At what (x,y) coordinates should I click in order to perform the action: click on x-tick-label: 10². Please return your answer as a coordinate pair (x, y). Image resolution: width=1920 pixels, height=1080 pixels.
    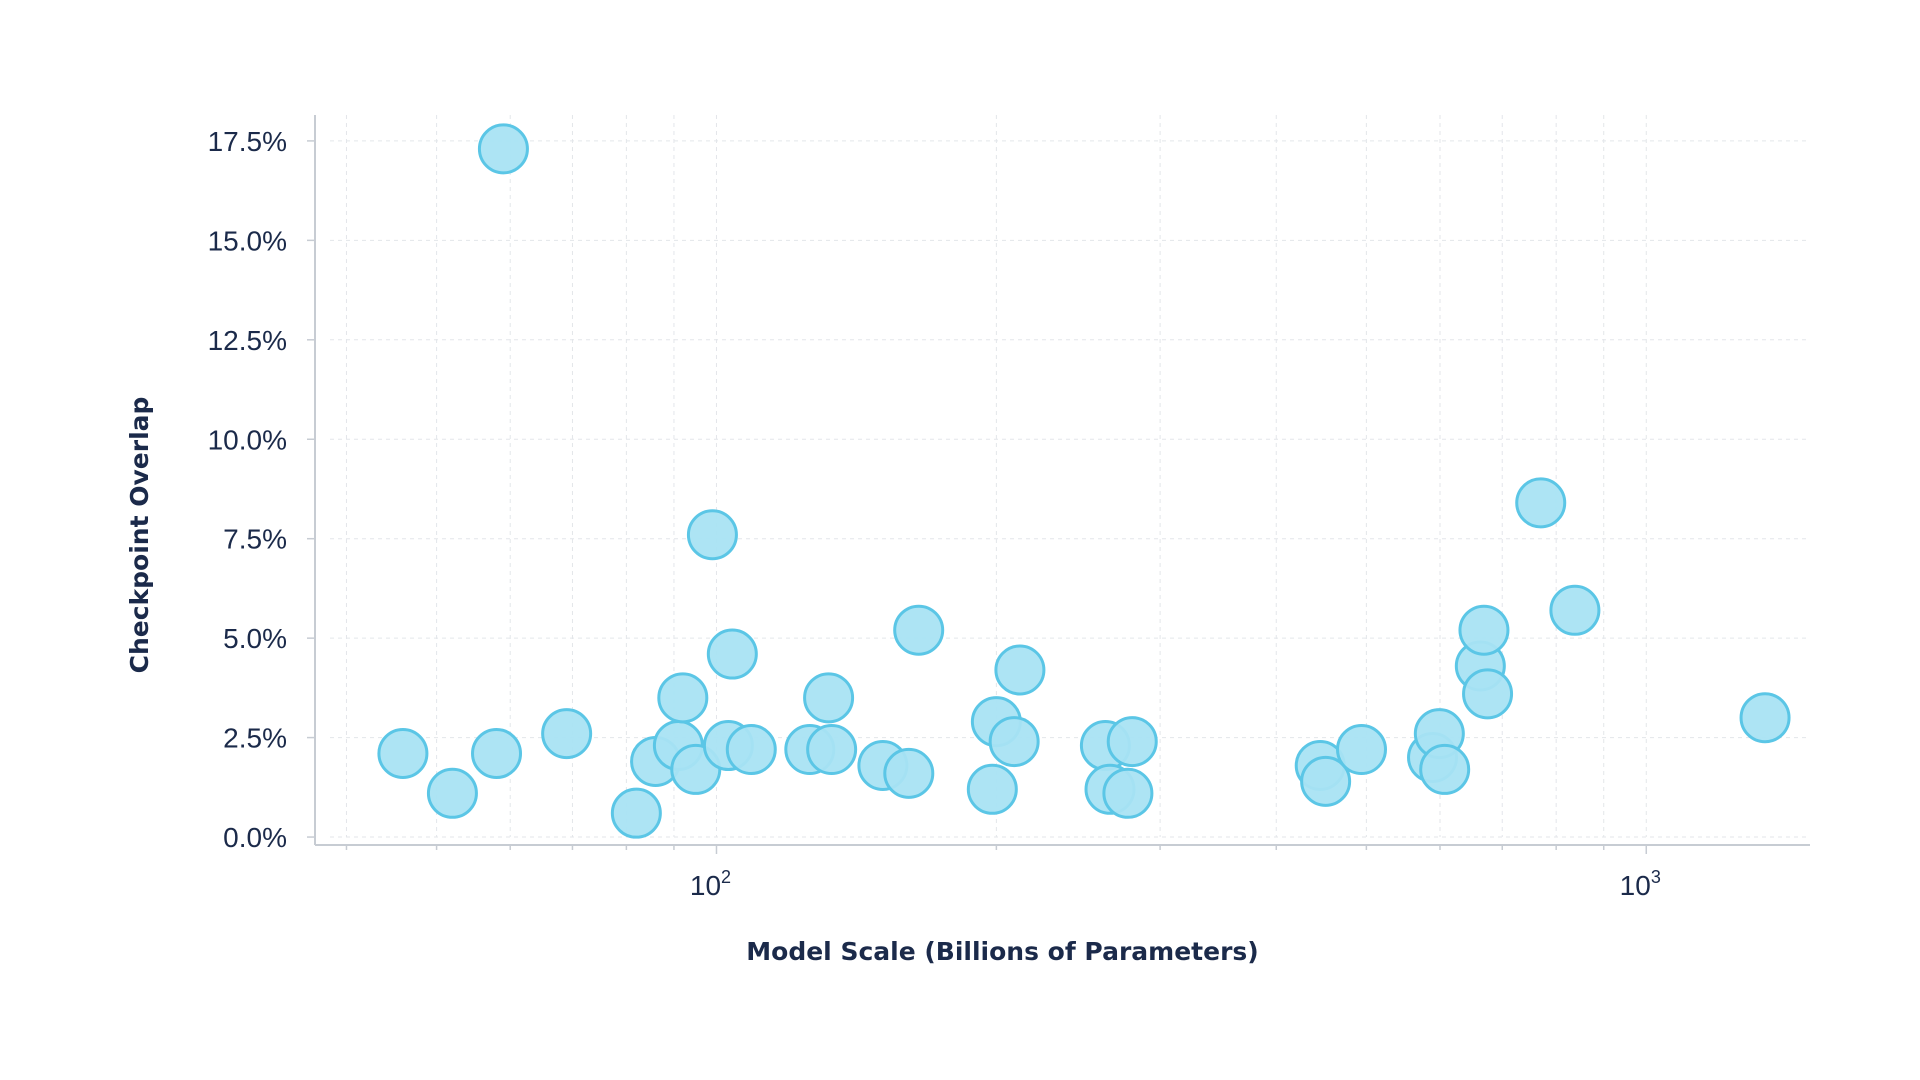
    Looking at the image, I should click on (710, 884).